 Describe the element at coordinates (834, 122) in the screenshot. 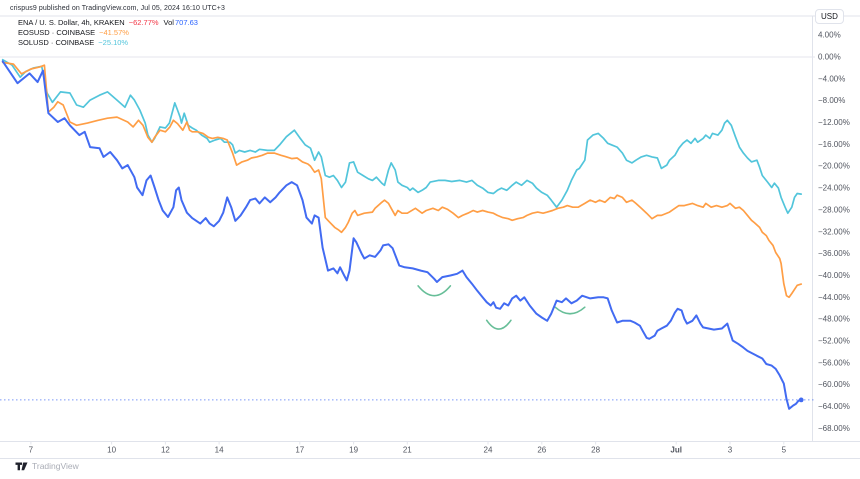

I see `price-axis-label: −12.00%` at that location.